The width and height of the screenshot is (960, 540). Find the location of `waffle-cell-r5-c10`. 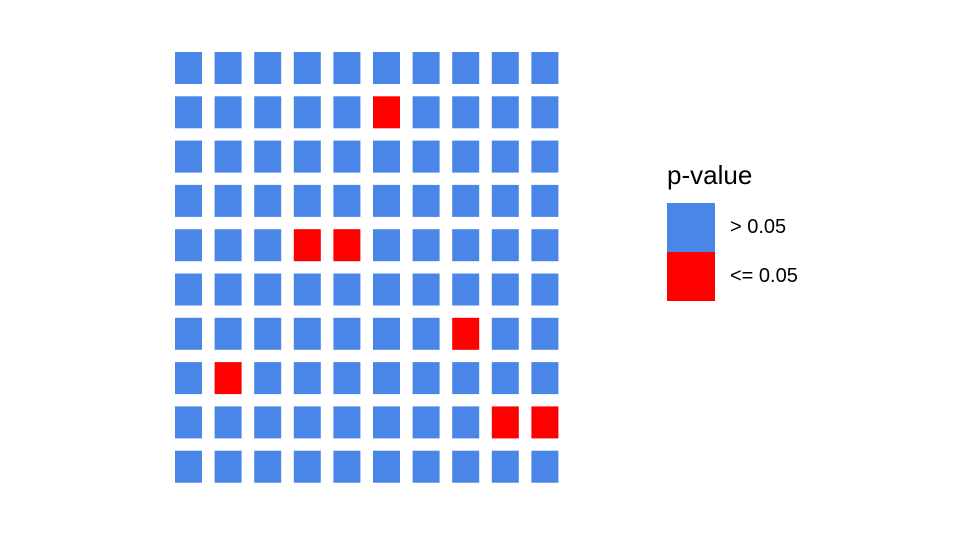

waffle-cell-r5-c10 is located at coordinates (545, 245).